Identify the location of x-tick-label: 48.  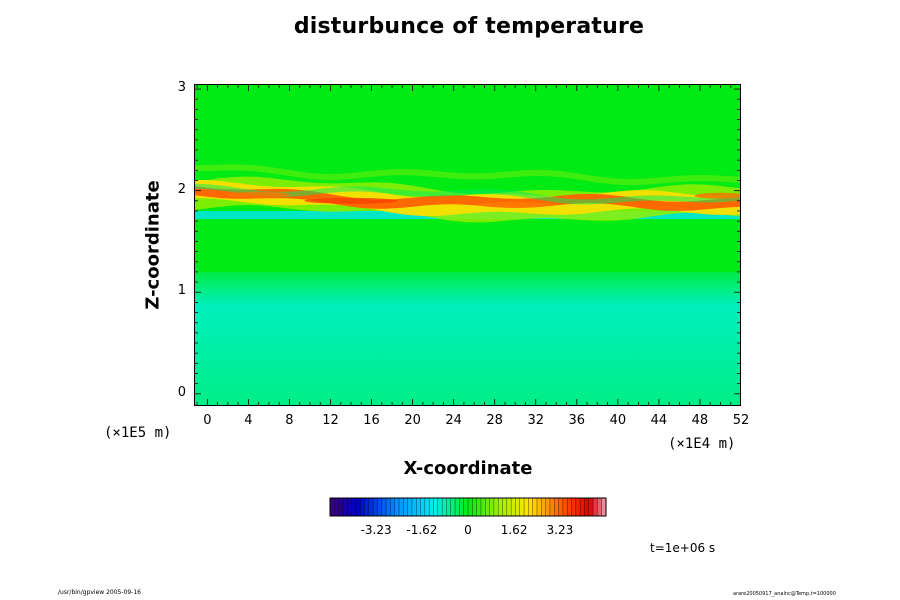
(700, 420).